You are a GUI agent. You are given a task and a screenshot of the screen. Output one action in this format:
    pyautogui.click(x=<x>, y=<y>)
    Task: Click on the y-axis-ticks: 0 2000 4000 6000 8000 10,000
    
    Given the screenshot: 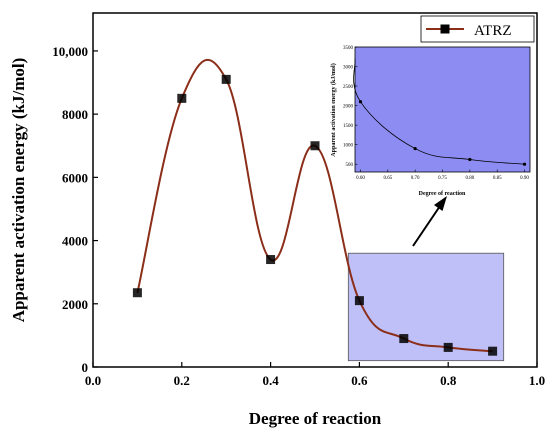 What is the action you would take?
    pyautogui.click(x=75, y=209)
    